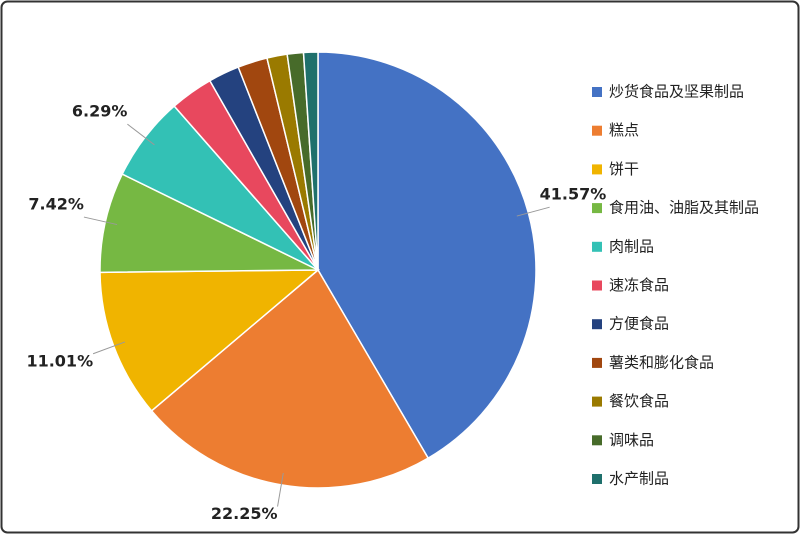 This screenshot has width=800, height=534. Describe the element at coordinates (573, 194) in the screenshot. I see `data-label: 41.57%` at that location.